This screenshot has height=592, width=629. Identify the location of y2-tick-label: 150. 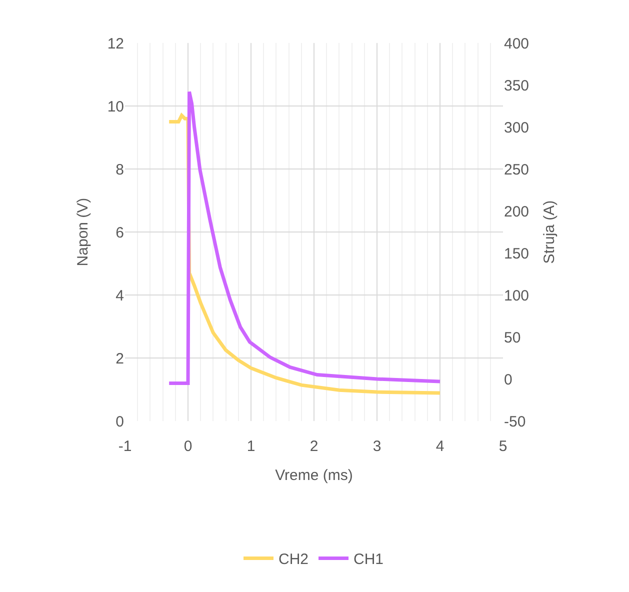
(517, 253).